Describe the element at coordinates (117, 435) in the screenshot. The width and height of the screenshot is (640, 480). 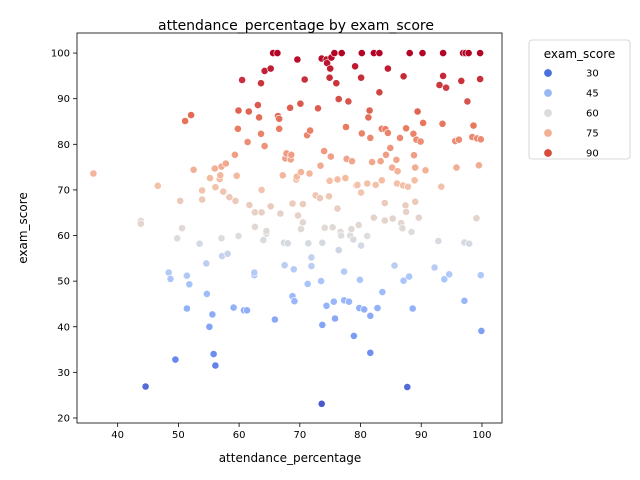
I see `x-tick-label: 40` at that location.